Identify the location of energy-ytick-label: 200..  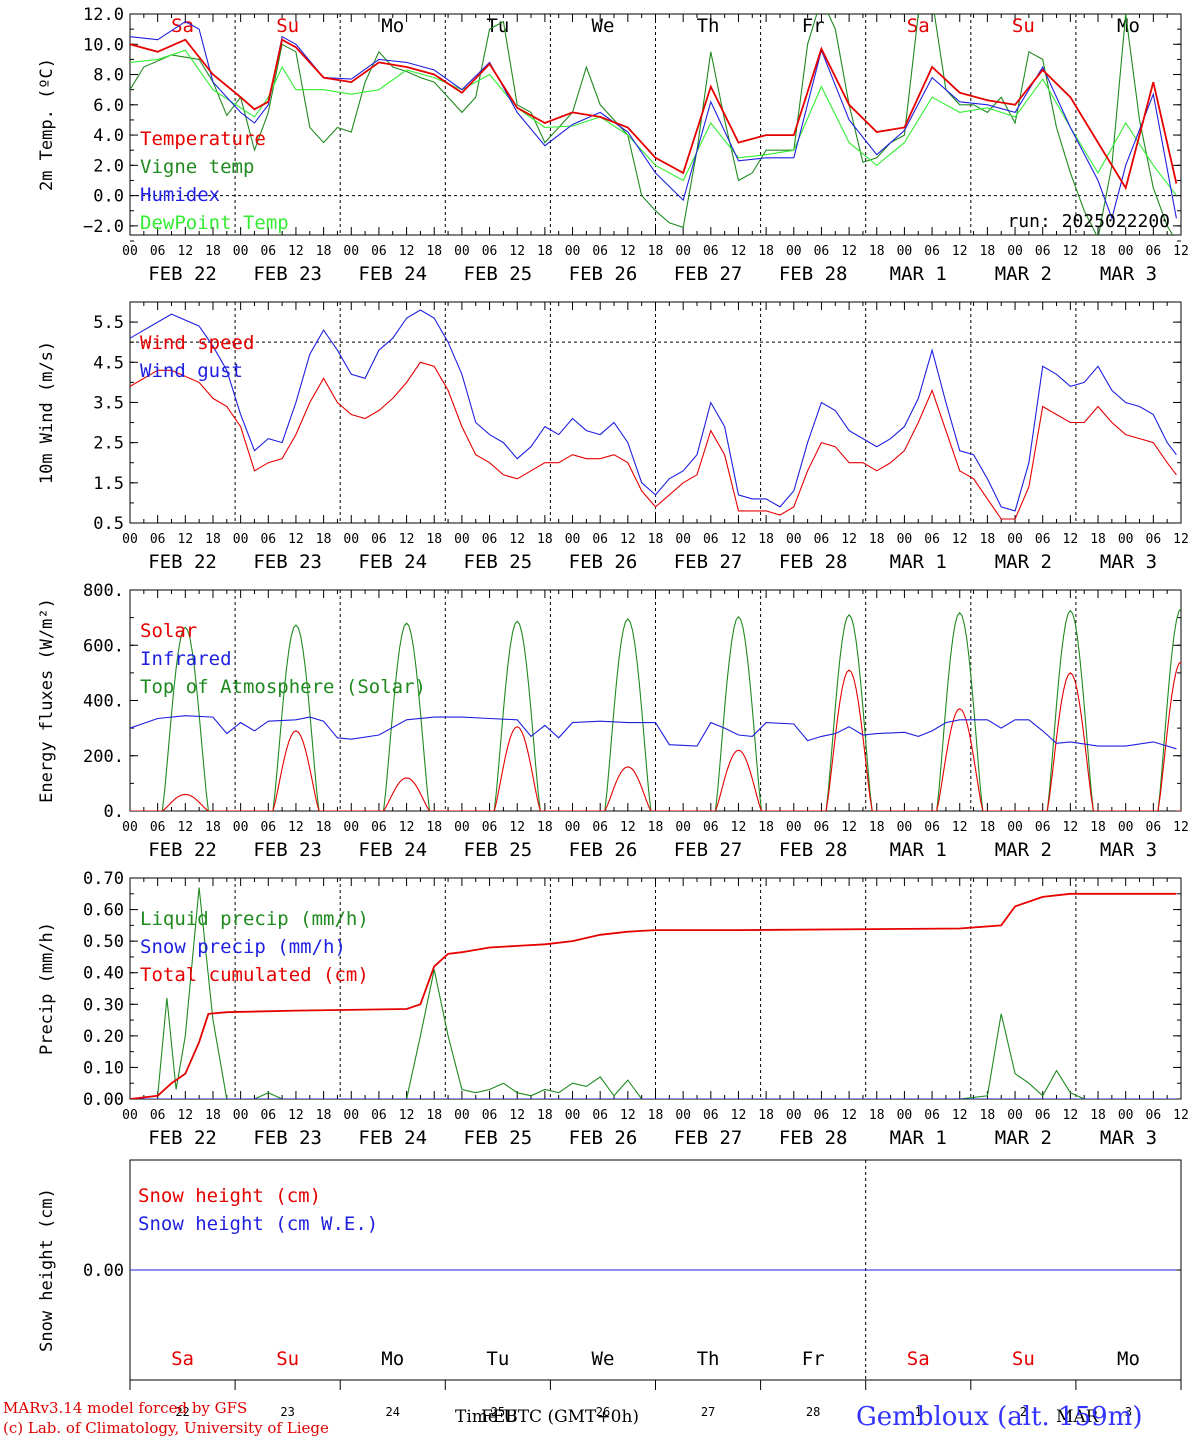
(103, 757).